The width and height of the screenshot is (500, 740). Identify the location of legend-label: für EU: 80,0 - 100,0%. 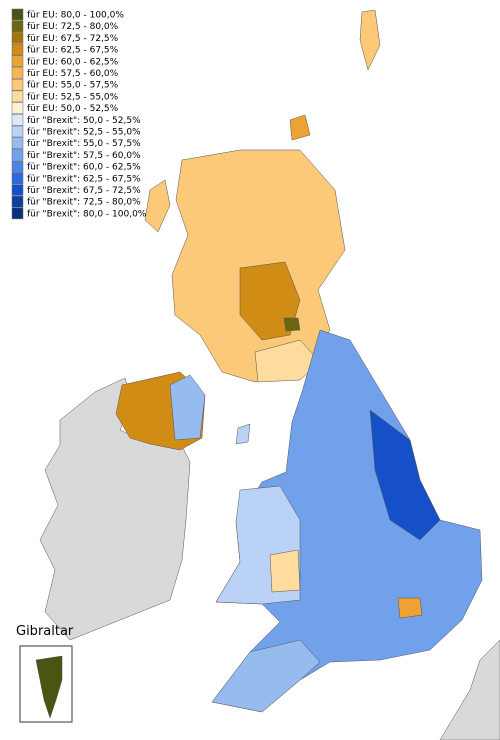
(75, 16).